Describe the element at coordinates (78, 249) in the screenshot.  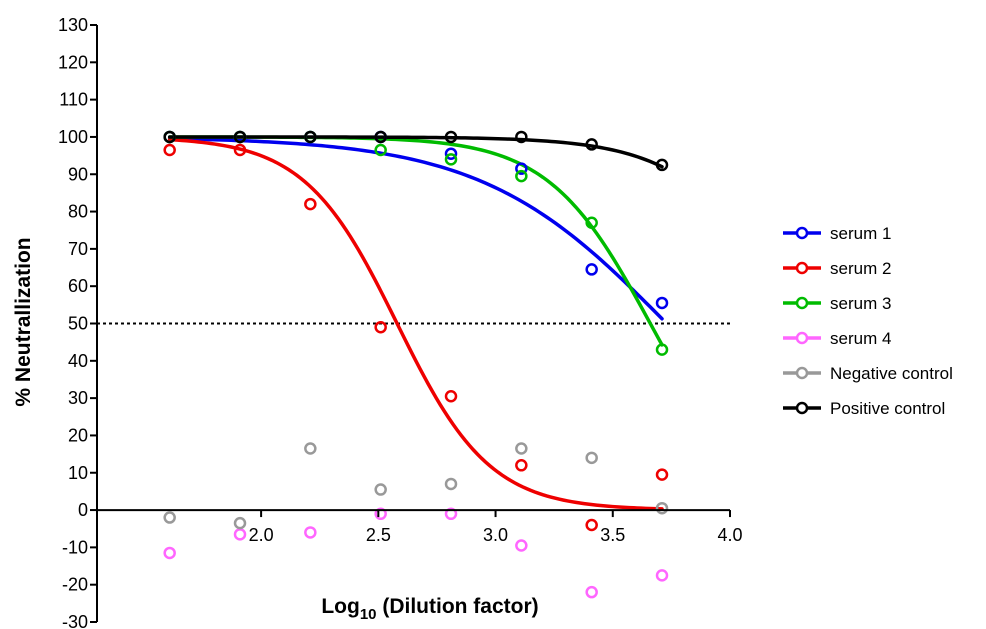
I see `y-tick-label: 70` at that location.